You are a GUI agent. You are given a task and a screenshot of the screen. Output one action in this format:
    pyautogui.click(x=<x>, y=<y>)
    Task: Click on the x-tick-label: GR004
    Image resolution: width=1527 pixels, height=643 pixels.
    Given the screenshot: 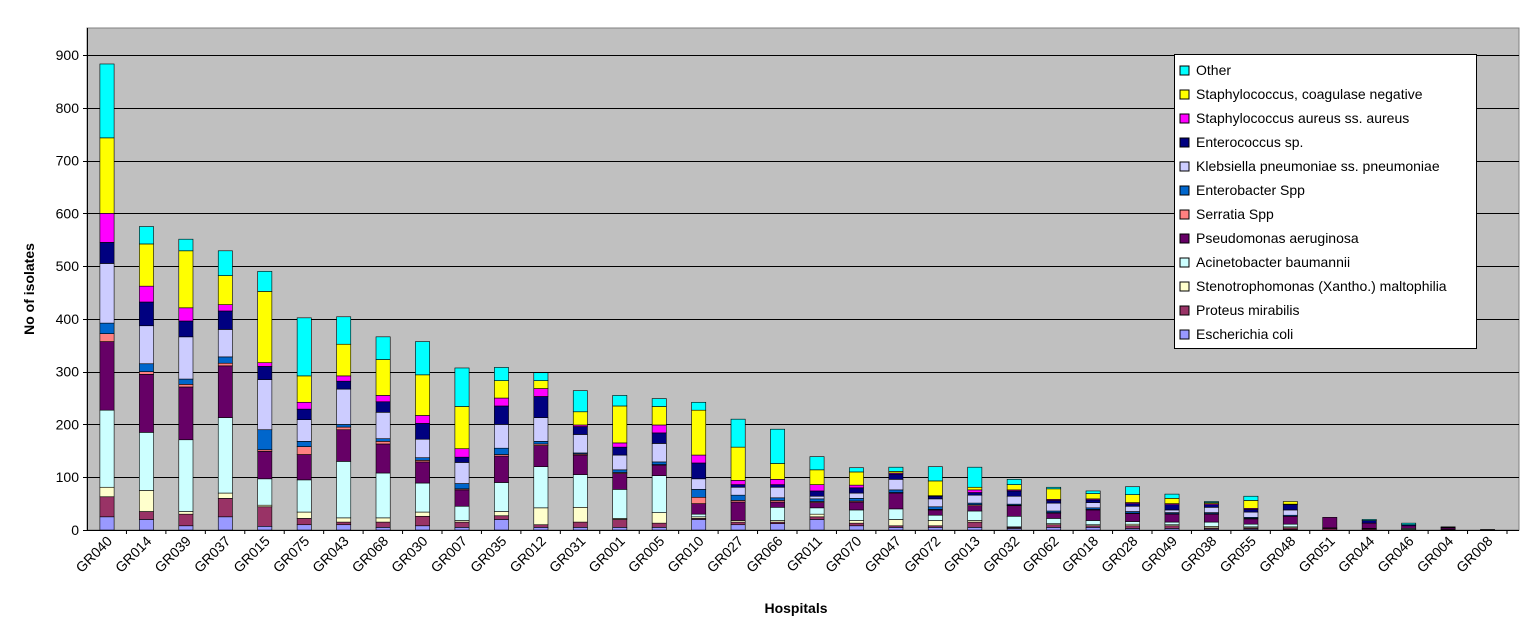 What is the action you would take?
    pyautogui.click(x=1435, y=554)
    